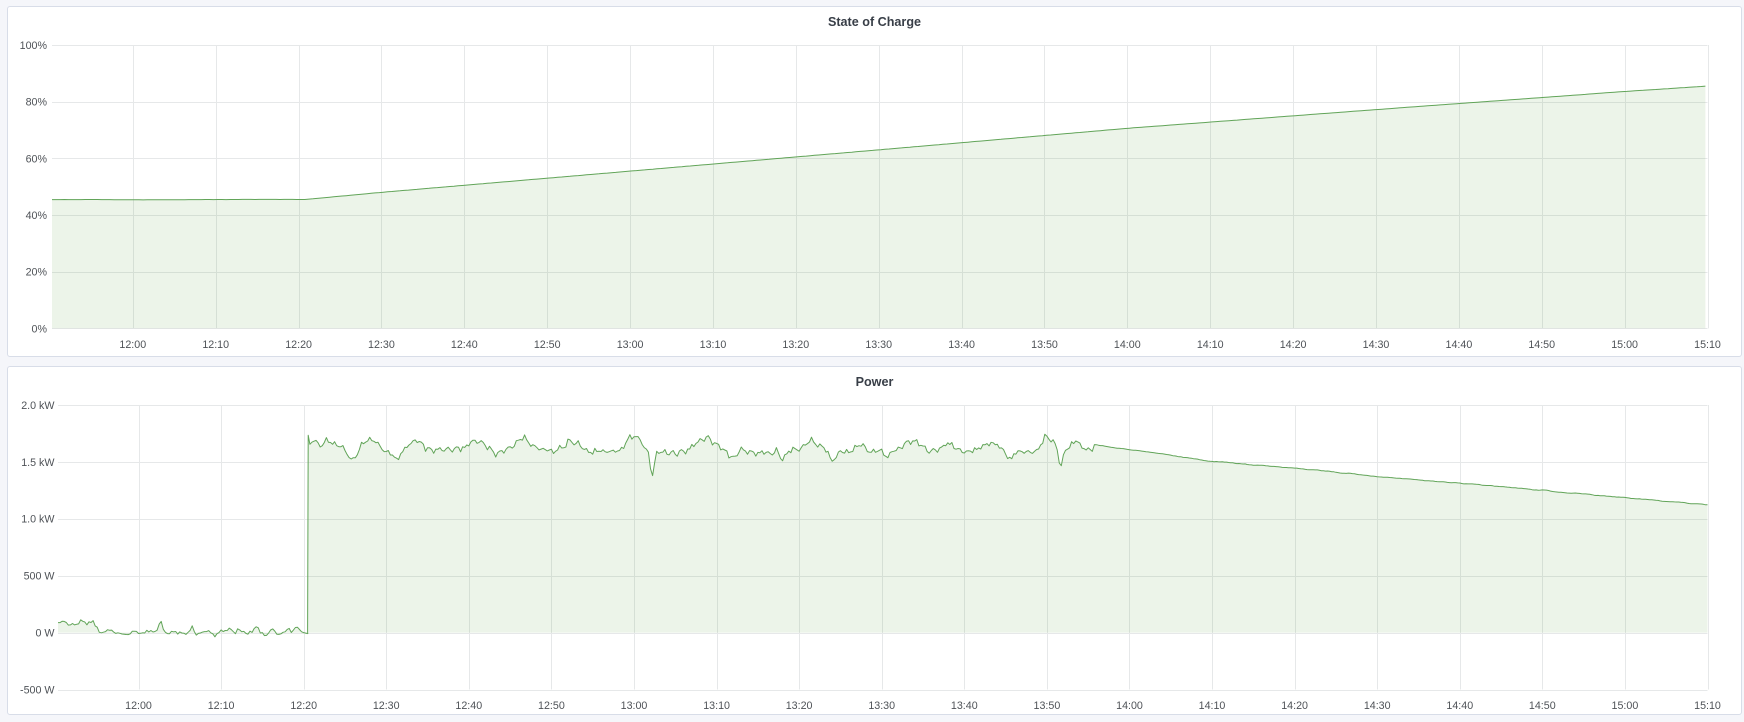  I want to click on svg-text: 80%, so click(37, 103).